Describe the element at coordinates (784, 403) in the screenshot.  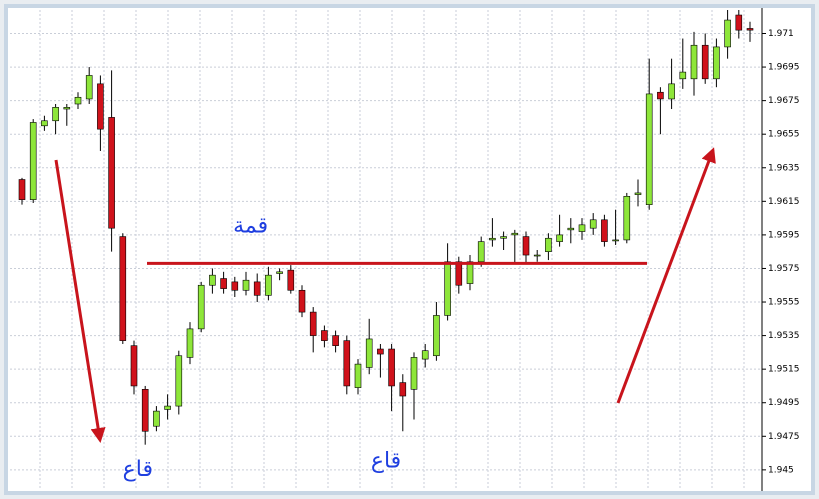
I see `y-tick-label: 1.9495` at that location.